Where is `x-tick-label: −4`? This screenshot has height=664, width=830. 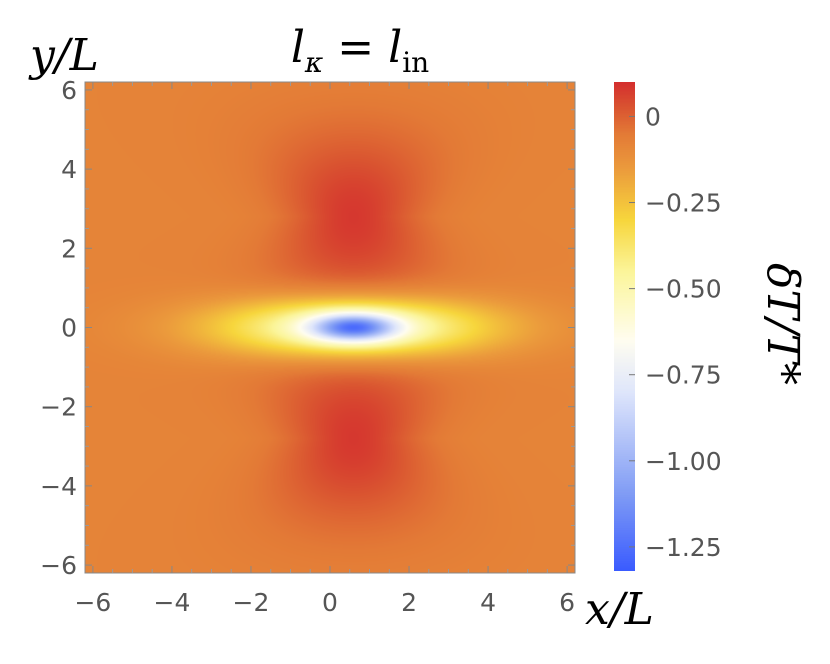
x-tick-label: −4 is located at coordinates (172, 602).